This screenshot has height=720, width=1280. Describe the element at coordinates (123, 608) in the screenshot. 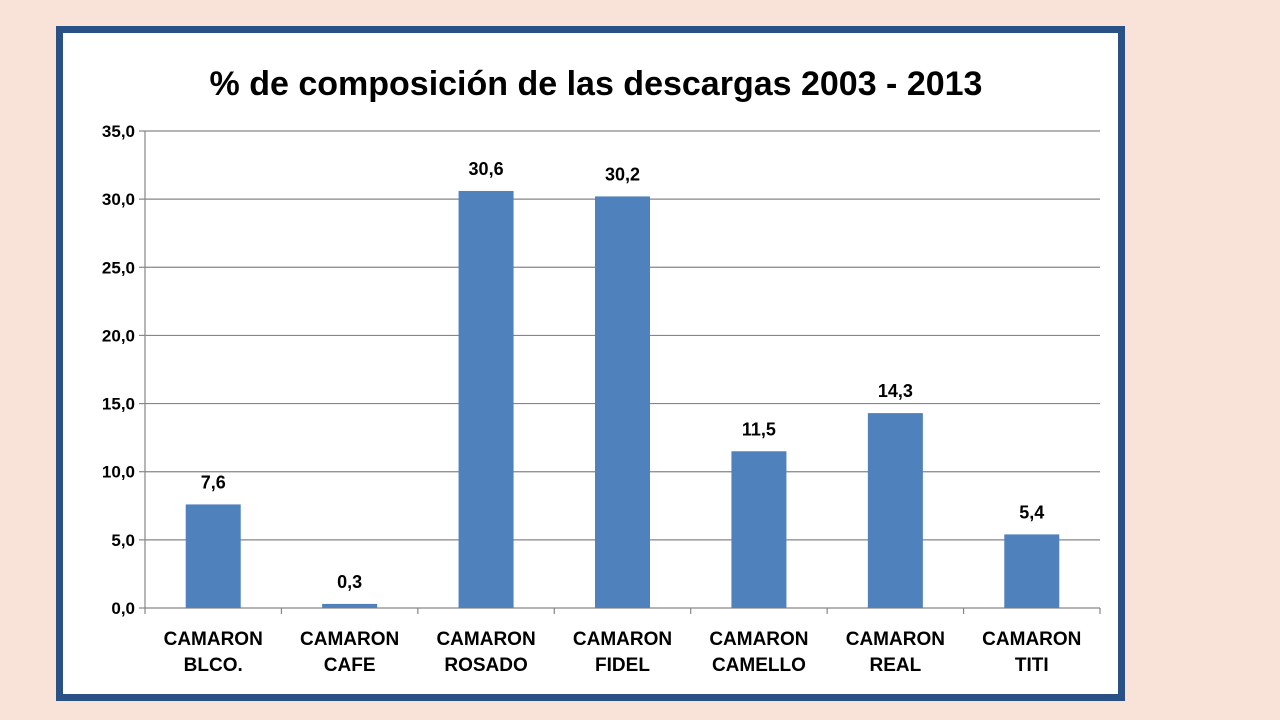

I see `y-tick-label: 0,0` at that location.